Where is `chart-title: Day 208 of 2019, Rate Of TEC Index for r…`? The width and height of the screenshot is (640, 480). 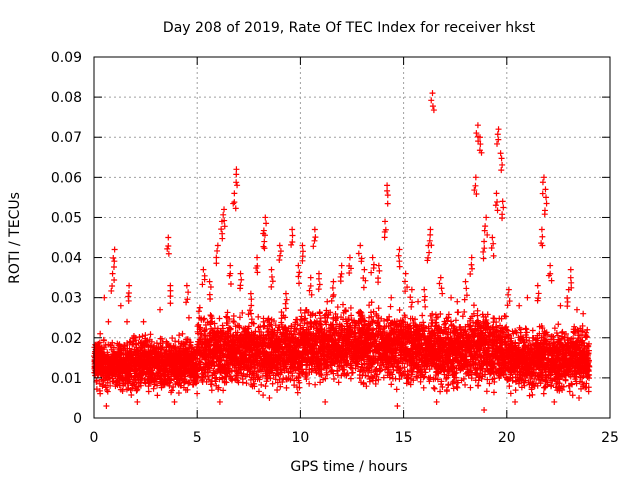
chart-title: Day 208 of 2019, Rate Of TEC Index for r… is located at coordinates (349, 28).